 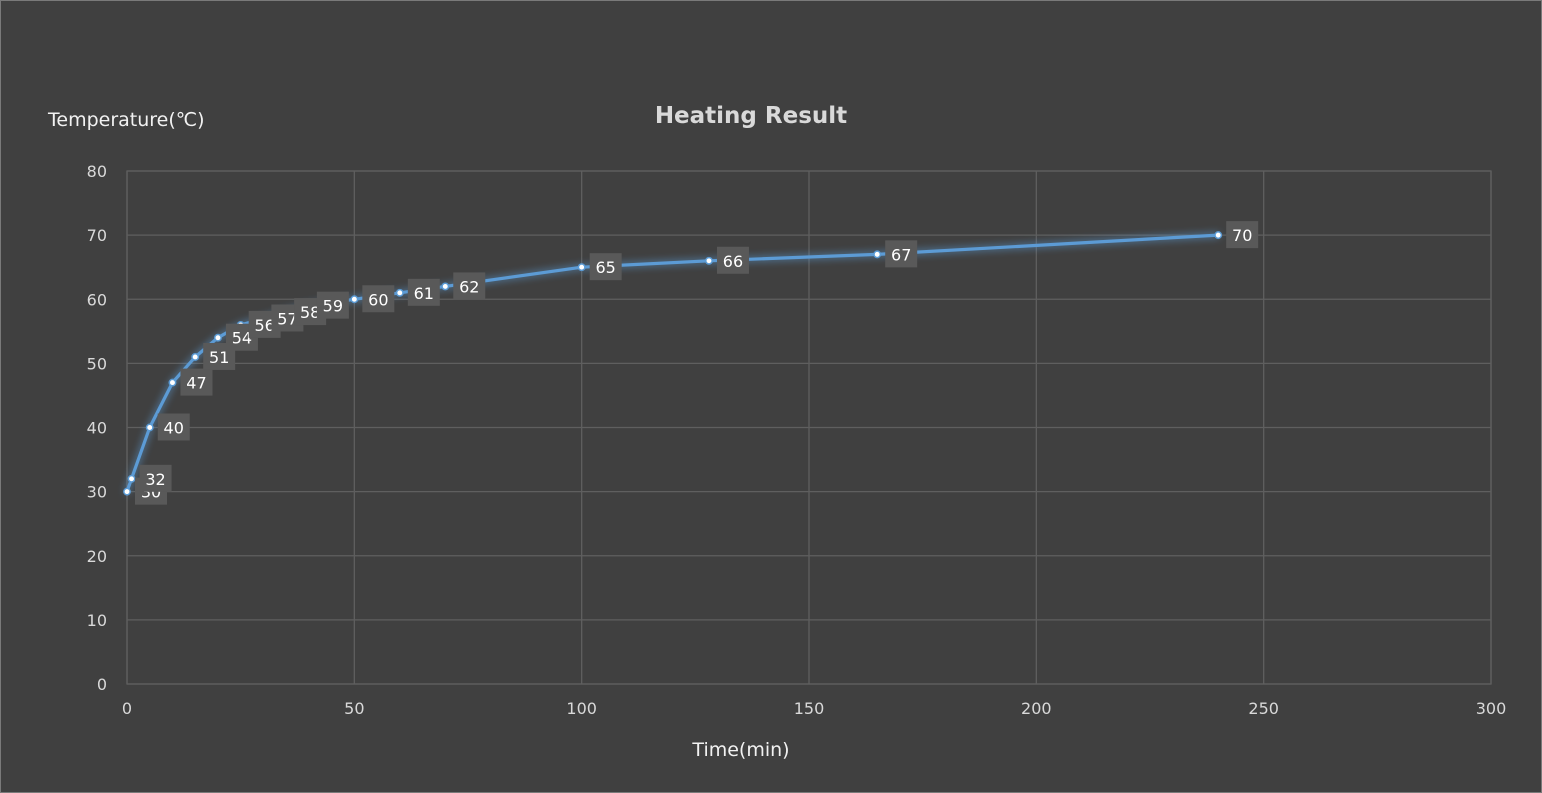 I want to click on data-label: 66, so click(x=733, y=261).